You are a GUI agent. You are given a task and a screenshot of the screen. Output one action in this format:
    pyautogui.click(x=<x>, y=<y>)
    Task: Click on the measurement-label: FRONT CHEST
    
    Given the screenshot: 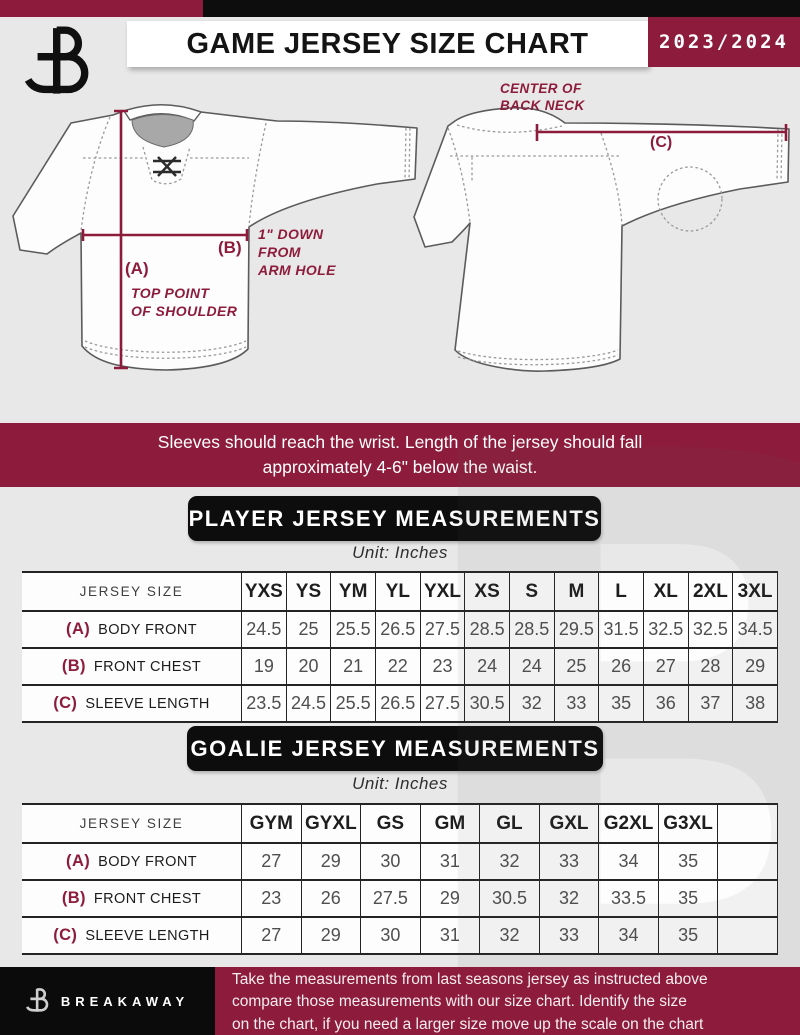 What is the action you would take?
    pyautogui.click(x=147, y=899)
    